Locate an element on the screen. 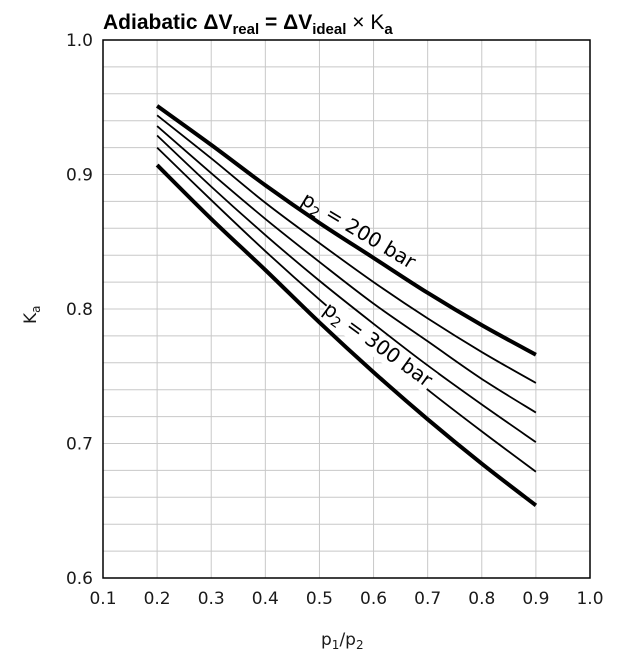 This screenshot has height=654, width=622. y-tick-labels: 0.6 0.7 0.8 0.9 1.0 is located at coordinates (79, 310).